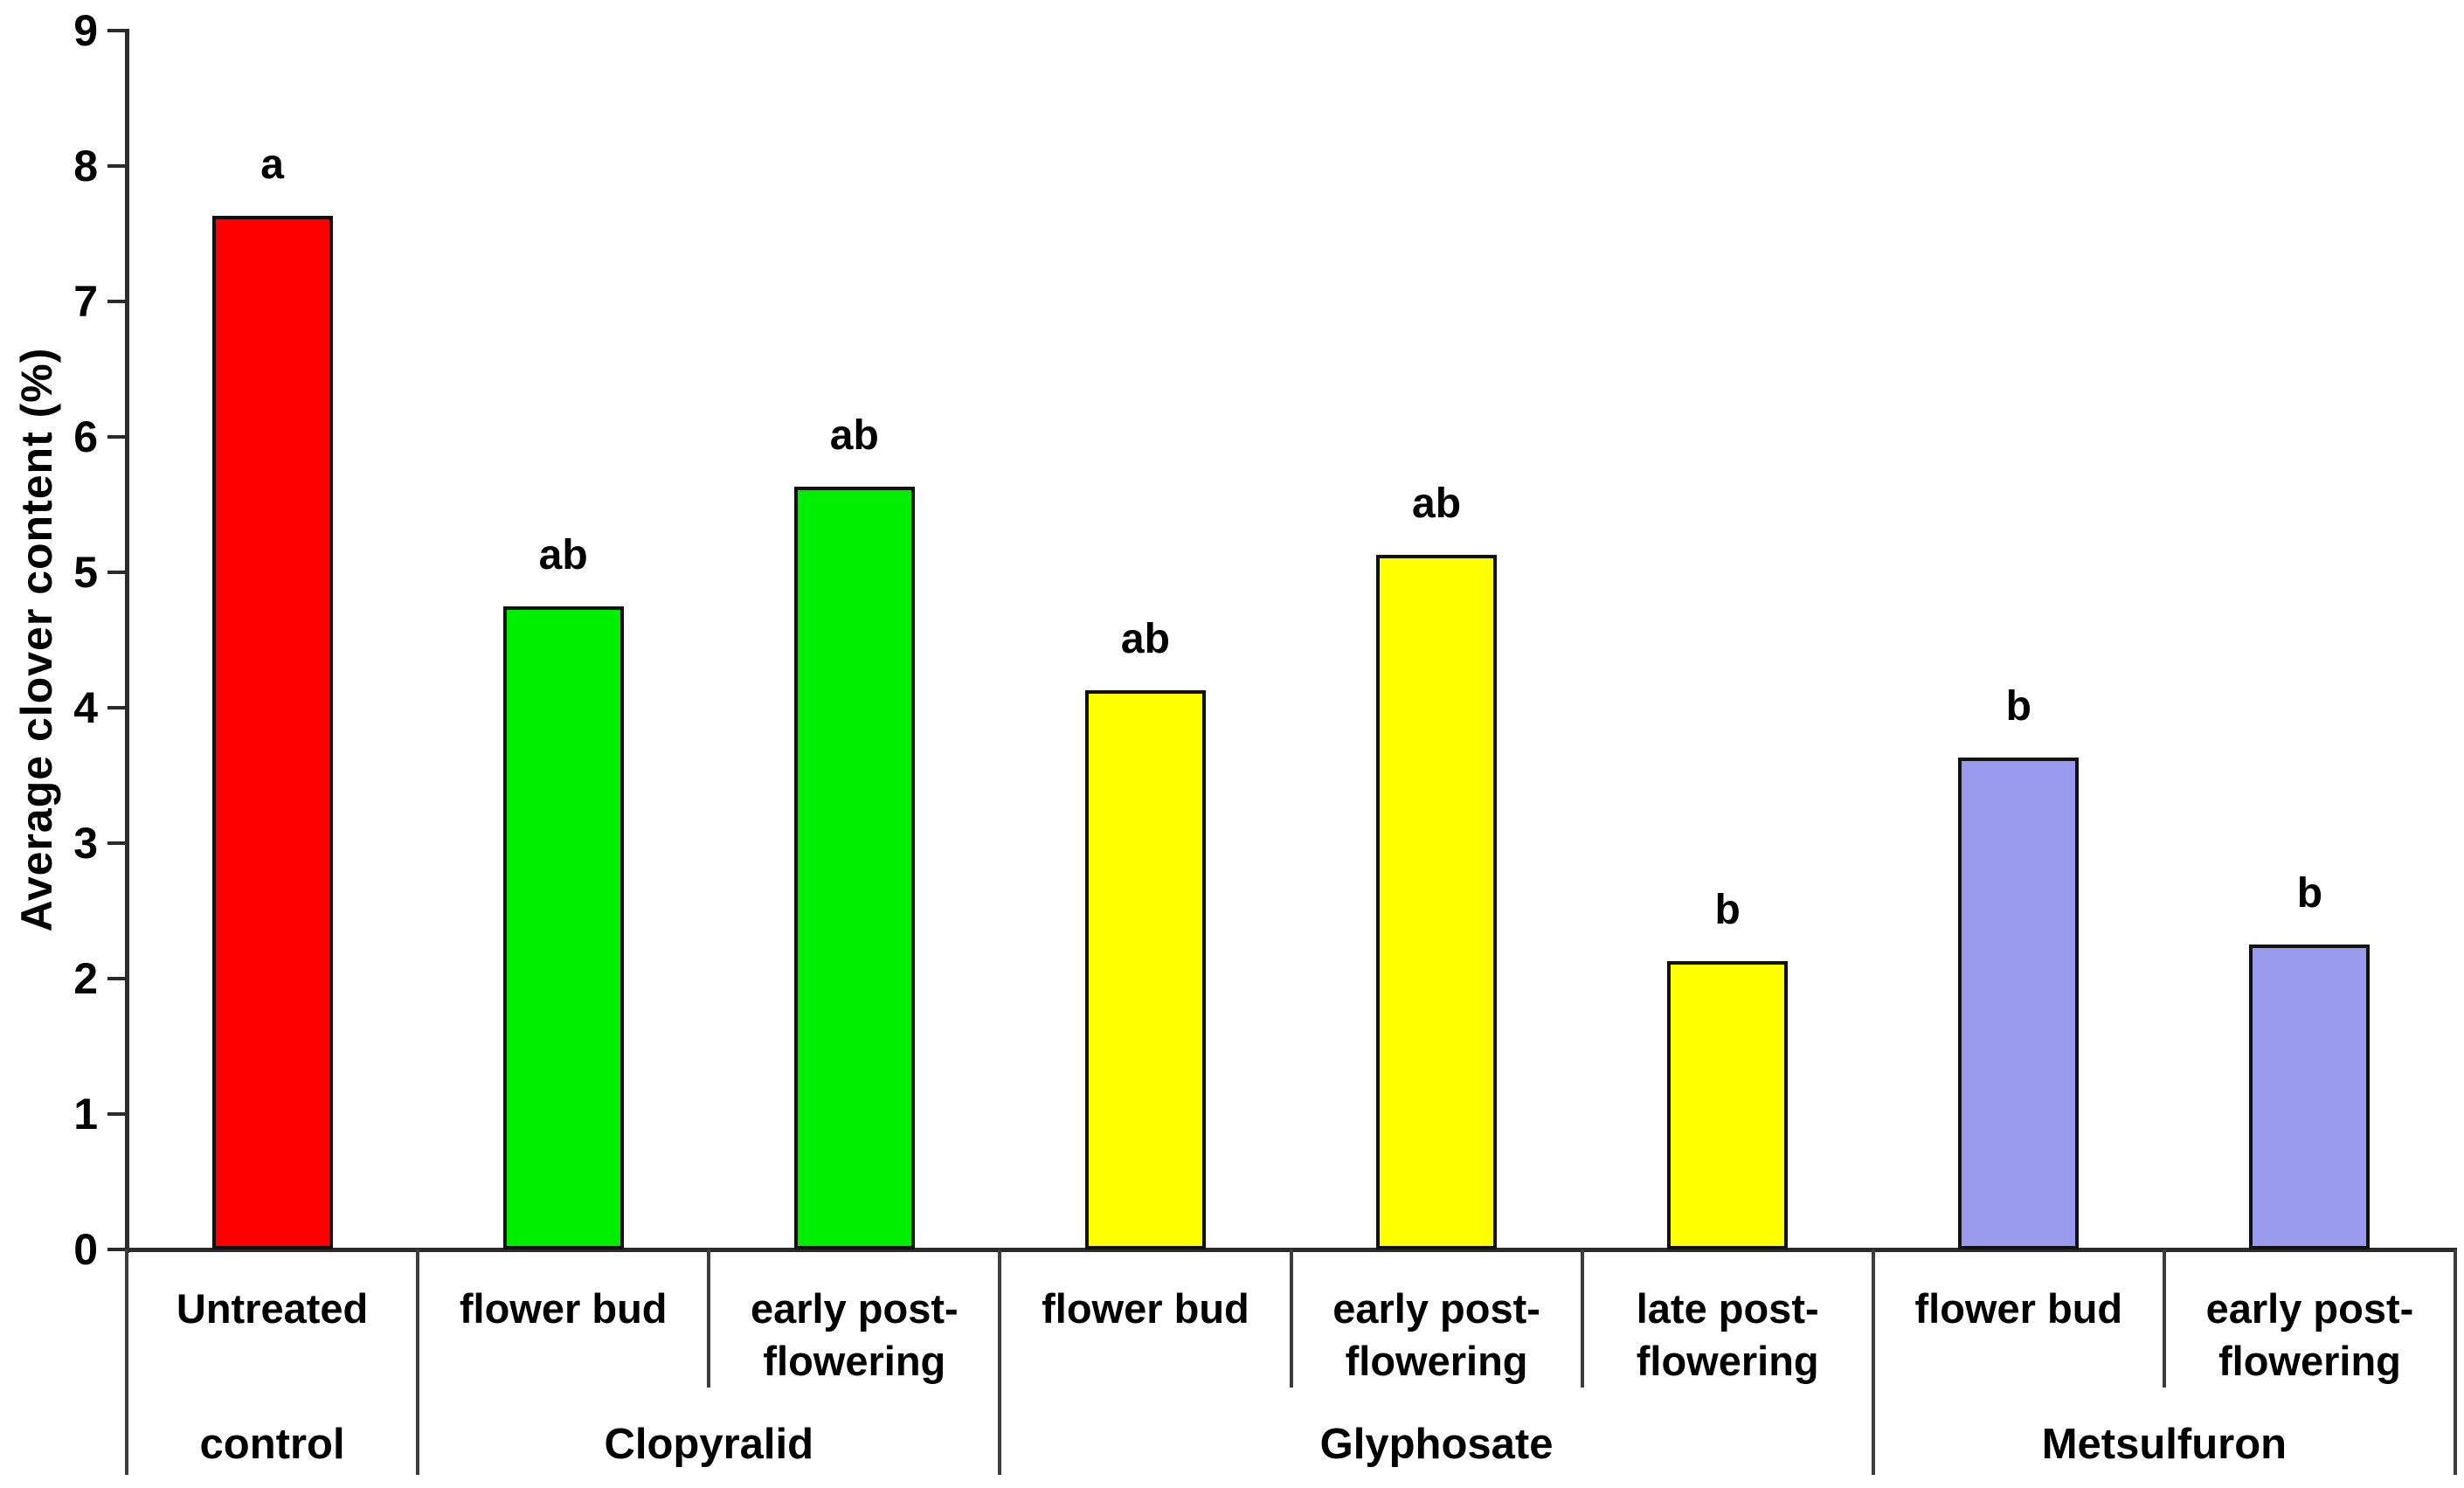 The width and height of the screenshot is (2464, 1488). I want to click on y-tick-label: 8, so click(85, 166).